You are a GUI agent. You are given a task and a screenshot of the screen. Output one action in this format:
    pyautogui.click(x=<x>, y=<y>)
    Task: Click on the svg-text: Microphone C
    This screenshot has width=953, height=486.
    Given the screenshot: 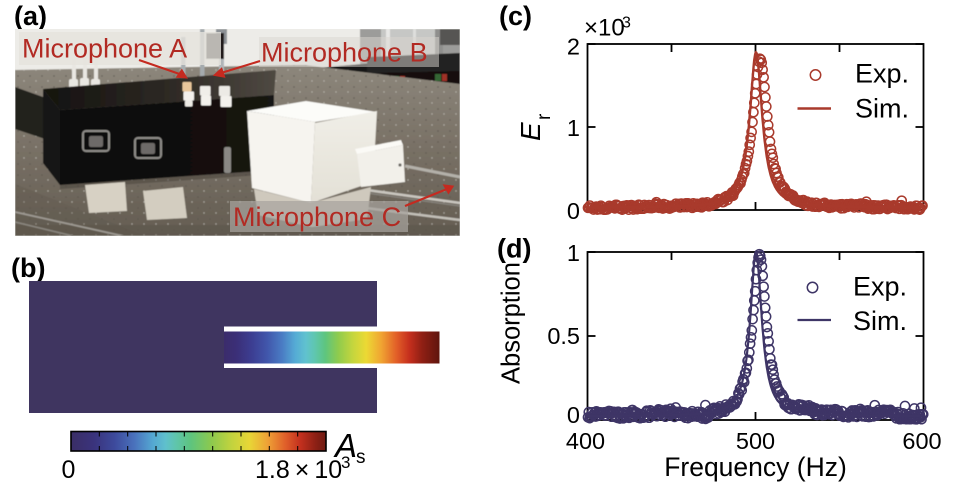 What is the action you would take?
    pyautogui.click(x=317, y=217)
    